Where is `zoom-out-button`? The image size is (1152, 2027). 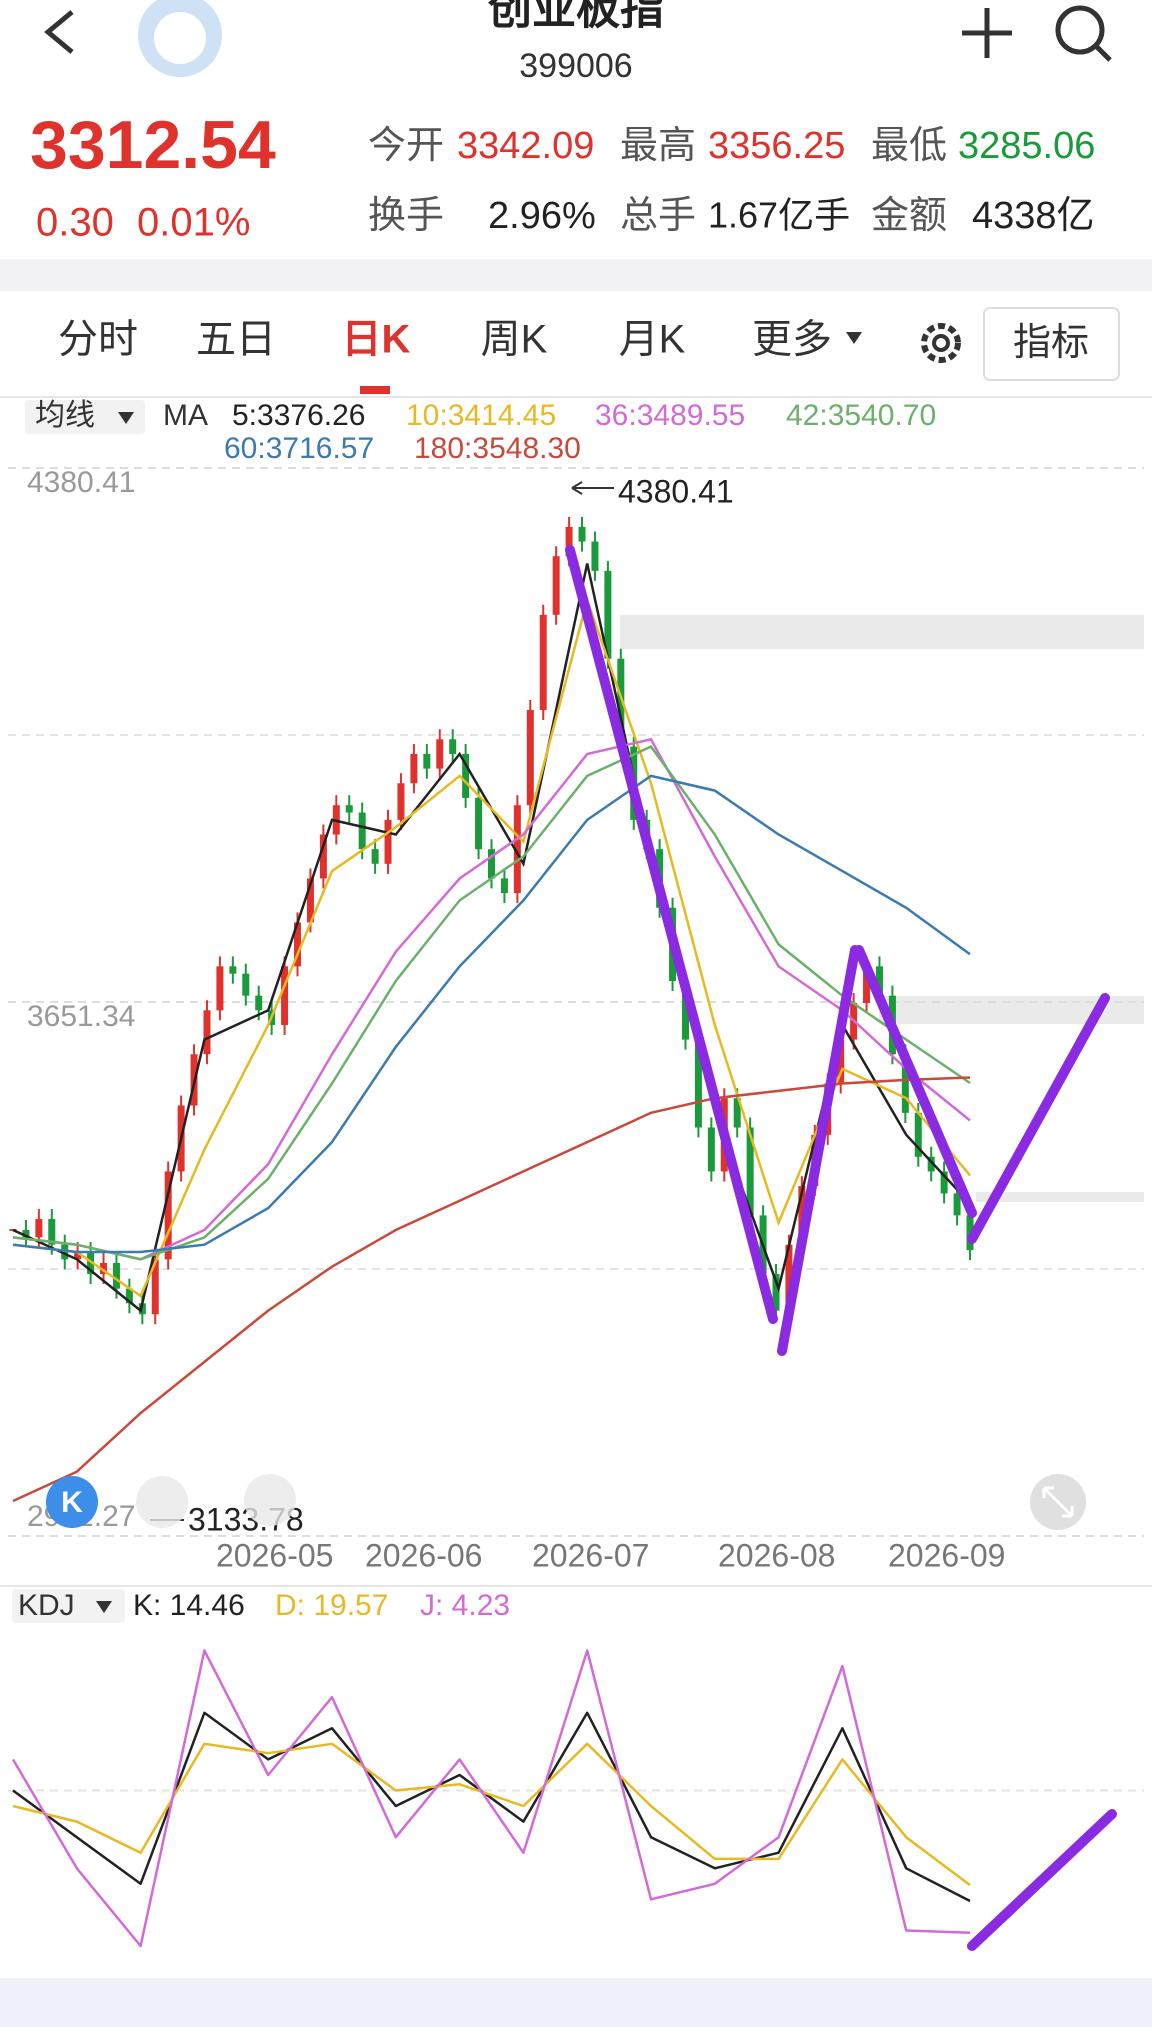 zoom-out-button is located at coordinates (162, 1502).